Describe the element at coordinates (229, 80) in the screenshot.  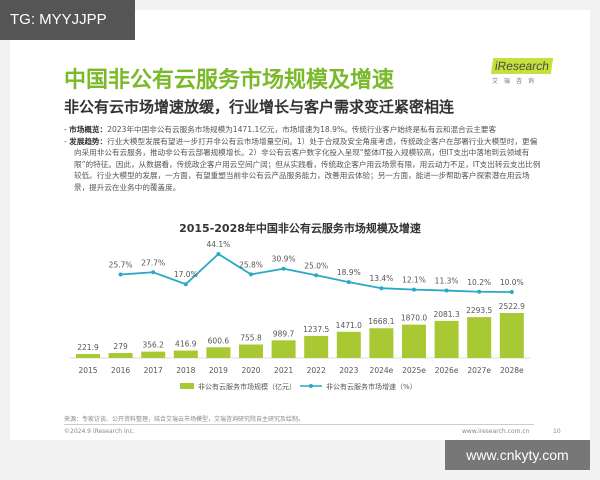
I see `page-title: 中国非公有云服务市场规模及增速` at that location.